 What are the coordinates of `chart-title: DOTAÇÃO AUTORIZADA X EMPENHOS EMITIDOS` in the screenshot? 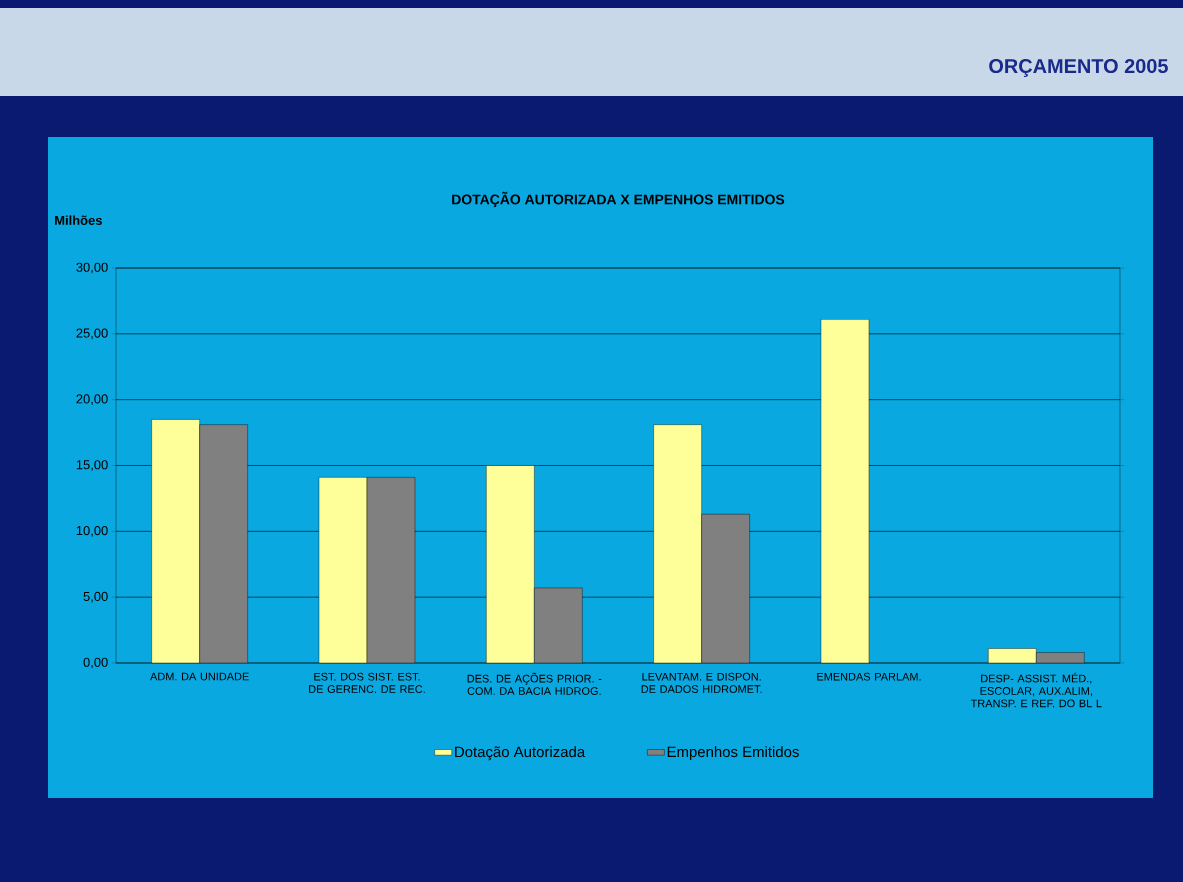 It's located at (618, 199).